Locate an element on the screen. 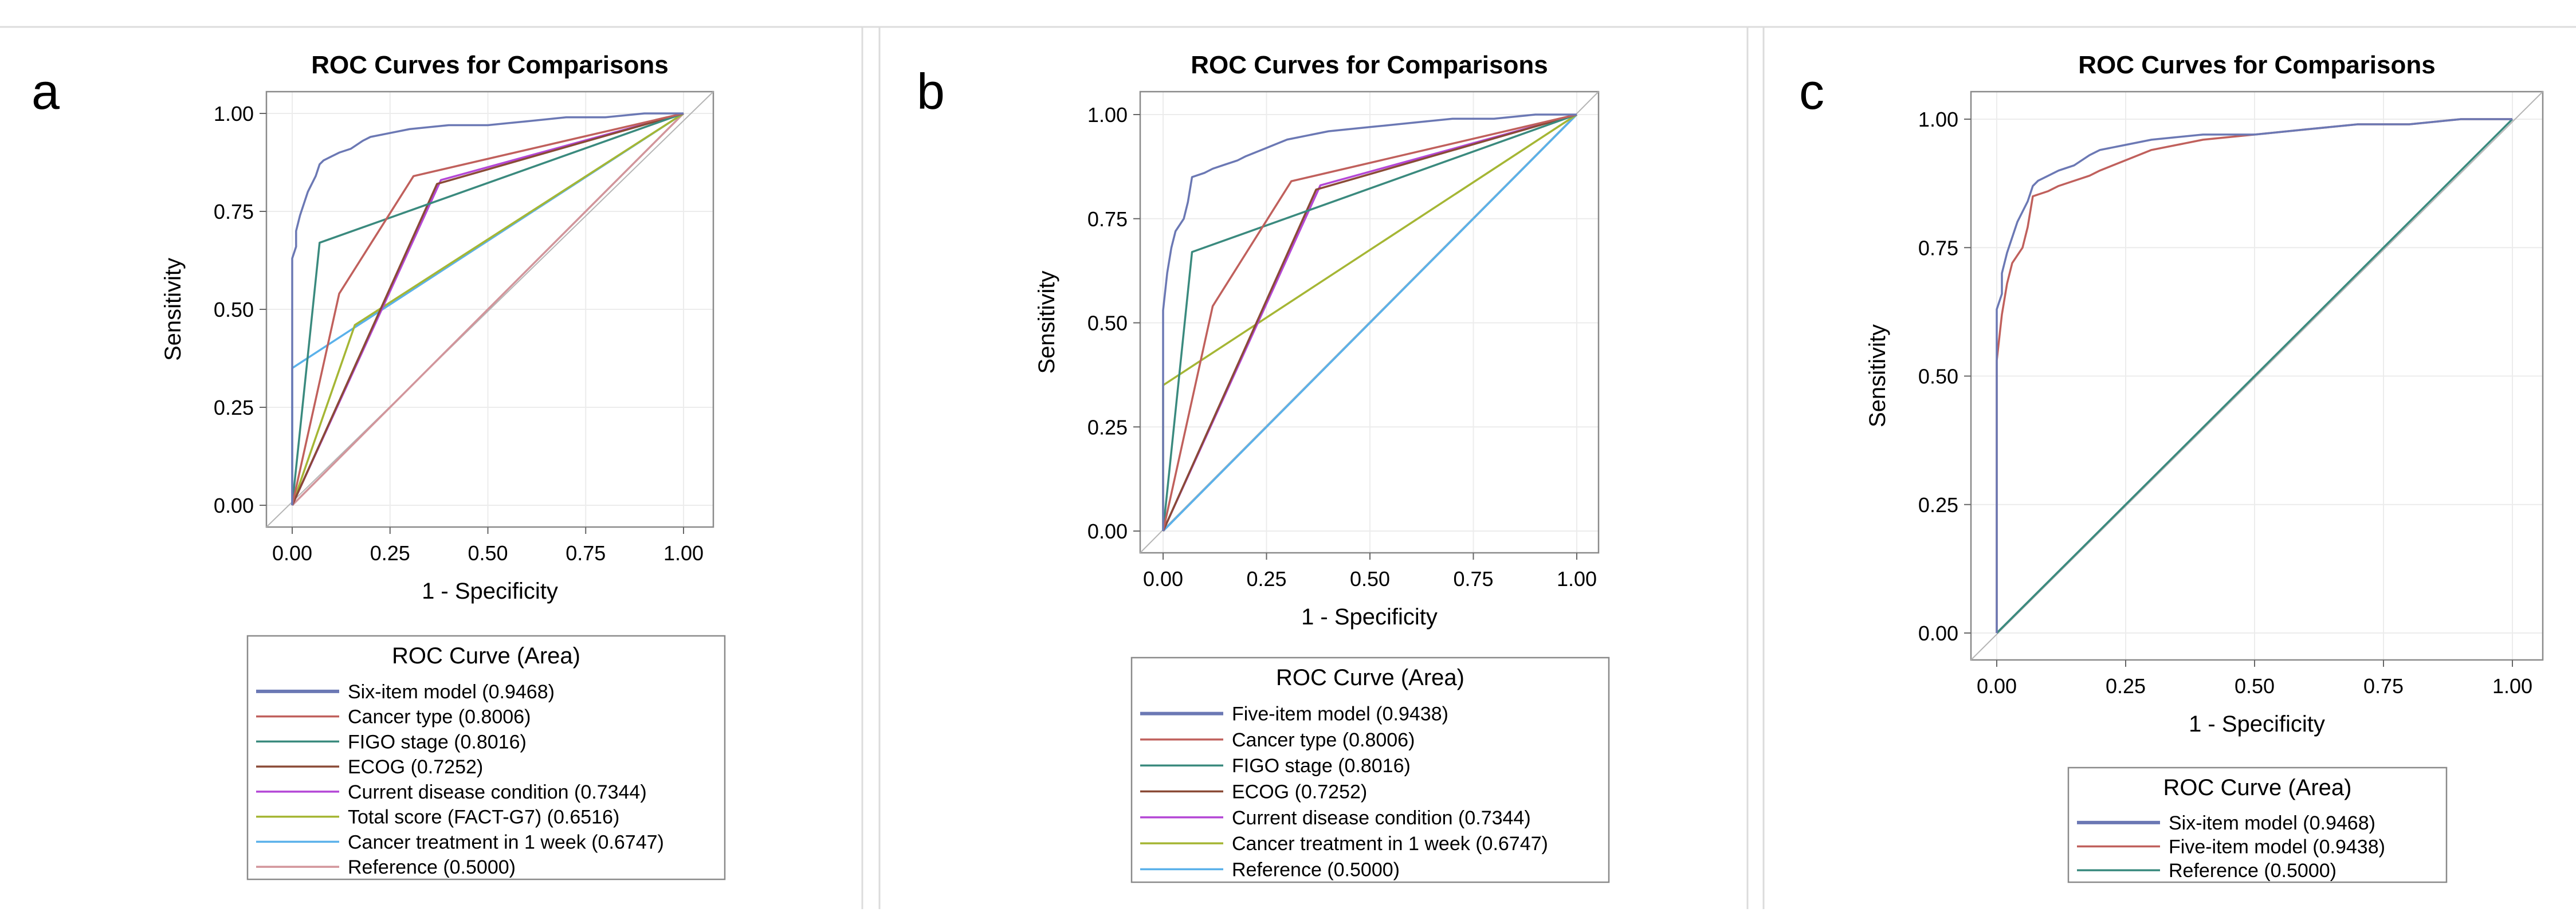 Image resolution: width=2576 pixels, height=912 pixels. frame-diagonal is located at coordinates (2256, 376).